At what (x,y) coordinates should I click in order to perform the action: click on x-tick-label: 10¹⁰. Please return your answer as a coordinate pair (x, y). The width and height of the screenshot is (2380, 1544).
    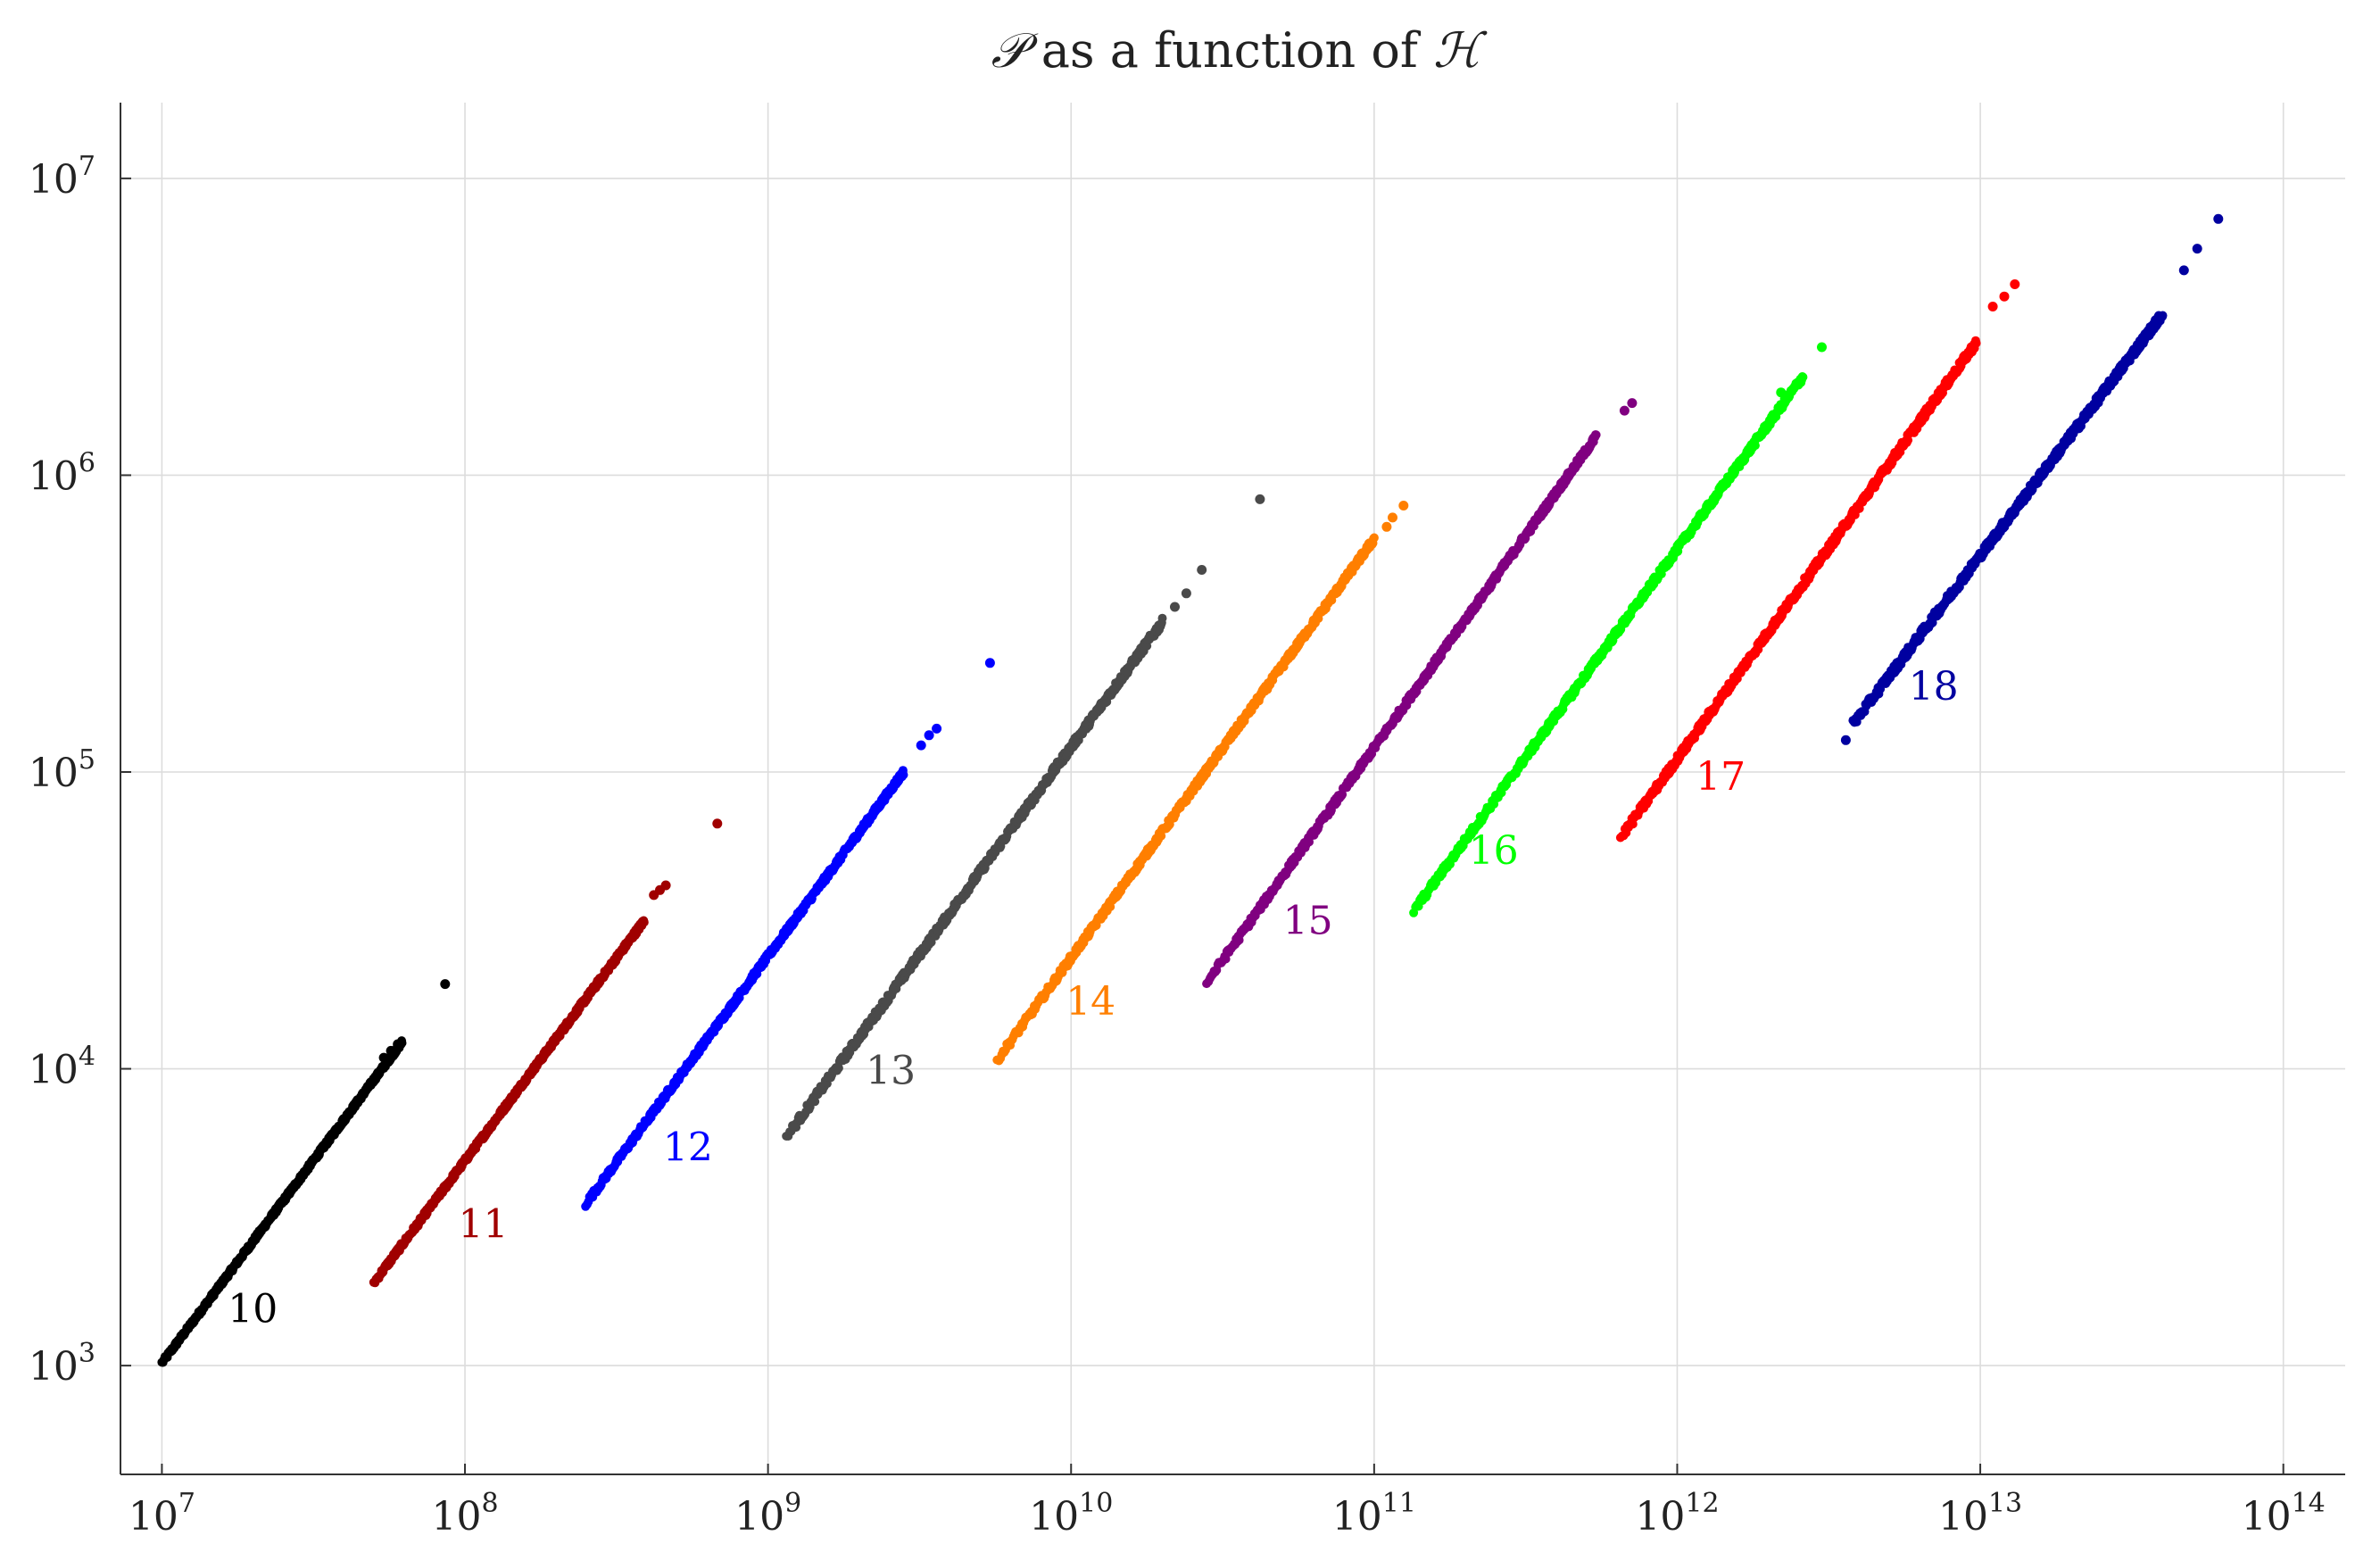
    Looking at the image, I should click on (1071, 1514).